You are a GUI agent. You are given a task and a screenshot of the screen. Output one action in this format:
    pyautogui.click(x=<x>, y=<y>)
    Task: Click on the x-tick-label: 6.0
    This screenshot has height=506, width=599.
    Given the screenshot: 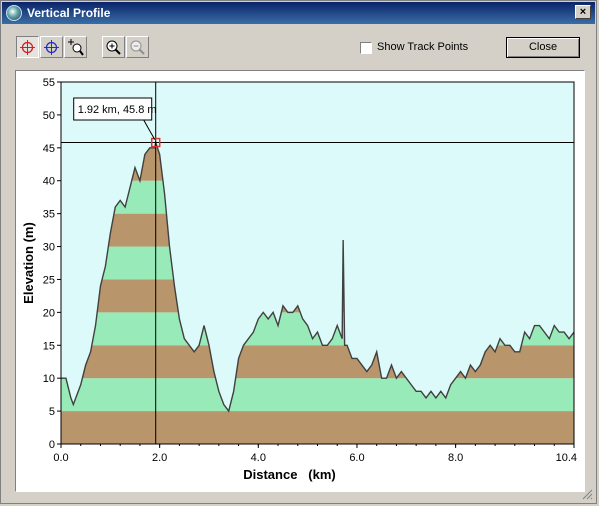 What is the action you would take?
    pyautogui.click(x=356, y=458)
    